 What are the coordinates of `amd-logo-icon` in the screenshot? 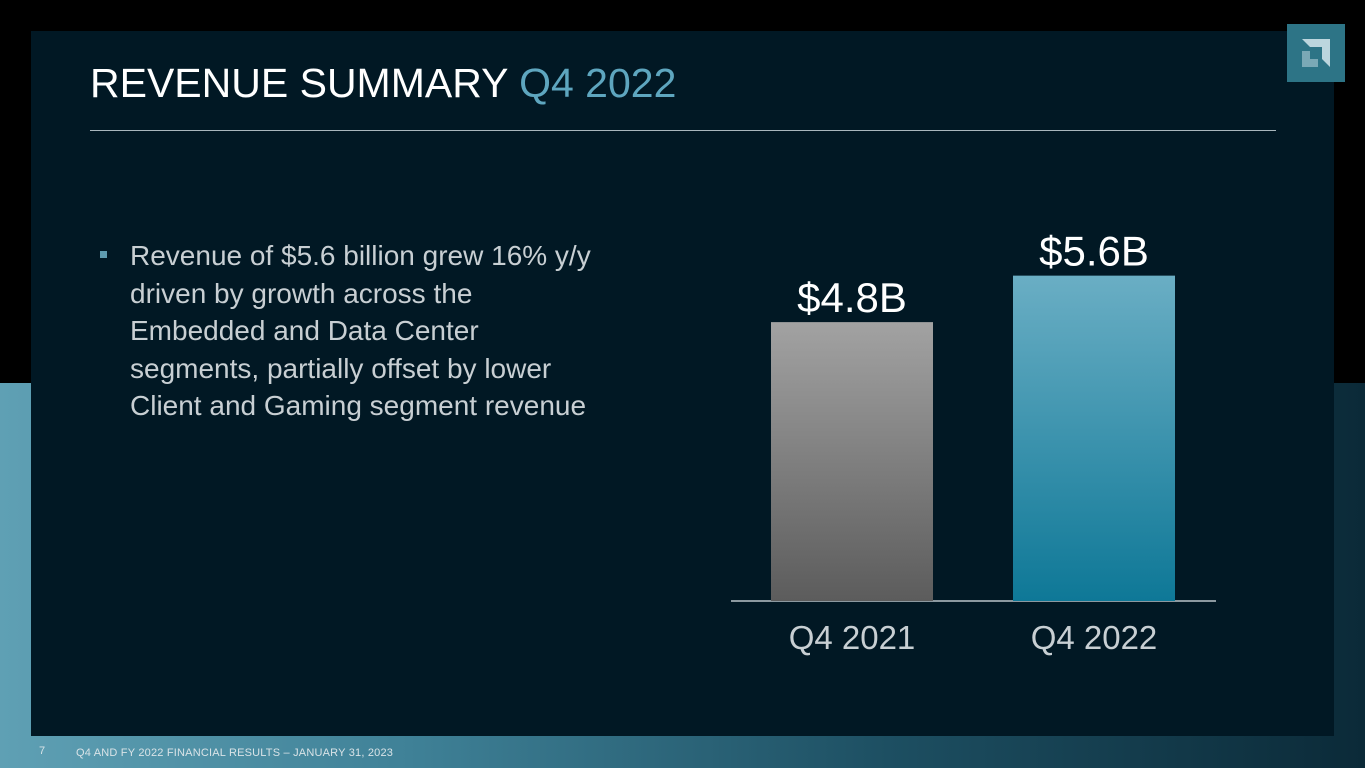 It's located at (1316, 53).